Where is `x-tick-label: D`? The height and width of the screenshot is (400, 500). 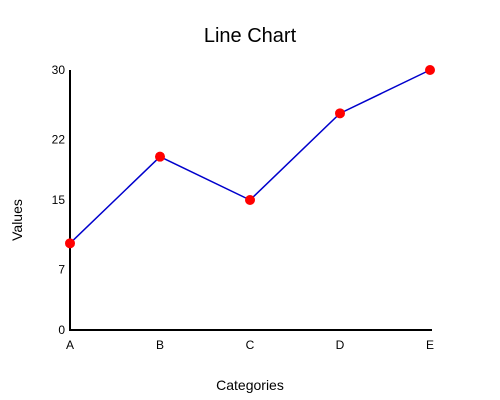 x-tick-label: D is located at coordinates (340, 345).